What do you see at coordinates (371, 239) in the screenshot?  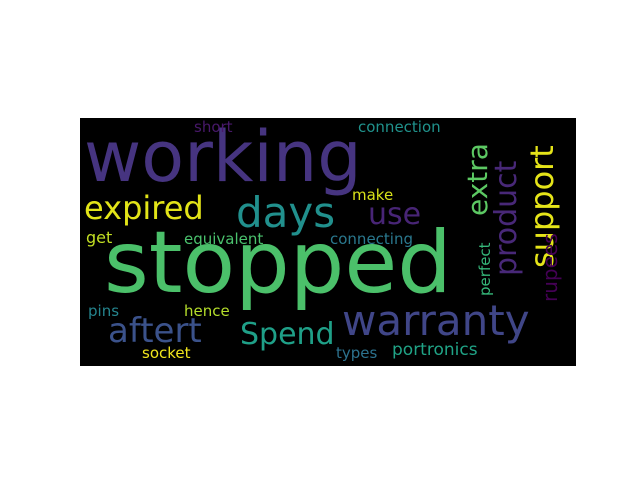 I see `word-connecting: connecting` at bounding box center [371, 239].